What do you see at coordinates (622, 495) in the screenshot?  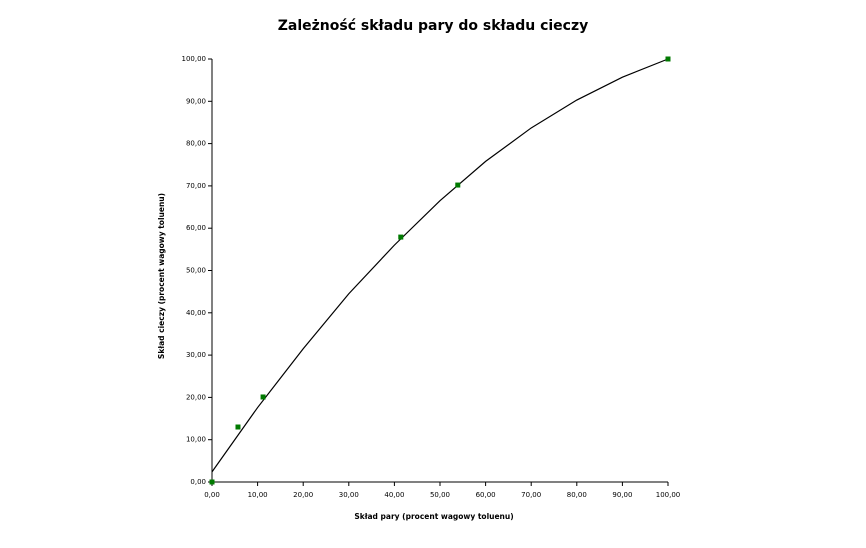 I see `x-tick-label: 90,00` at bounding box center [622, 495].